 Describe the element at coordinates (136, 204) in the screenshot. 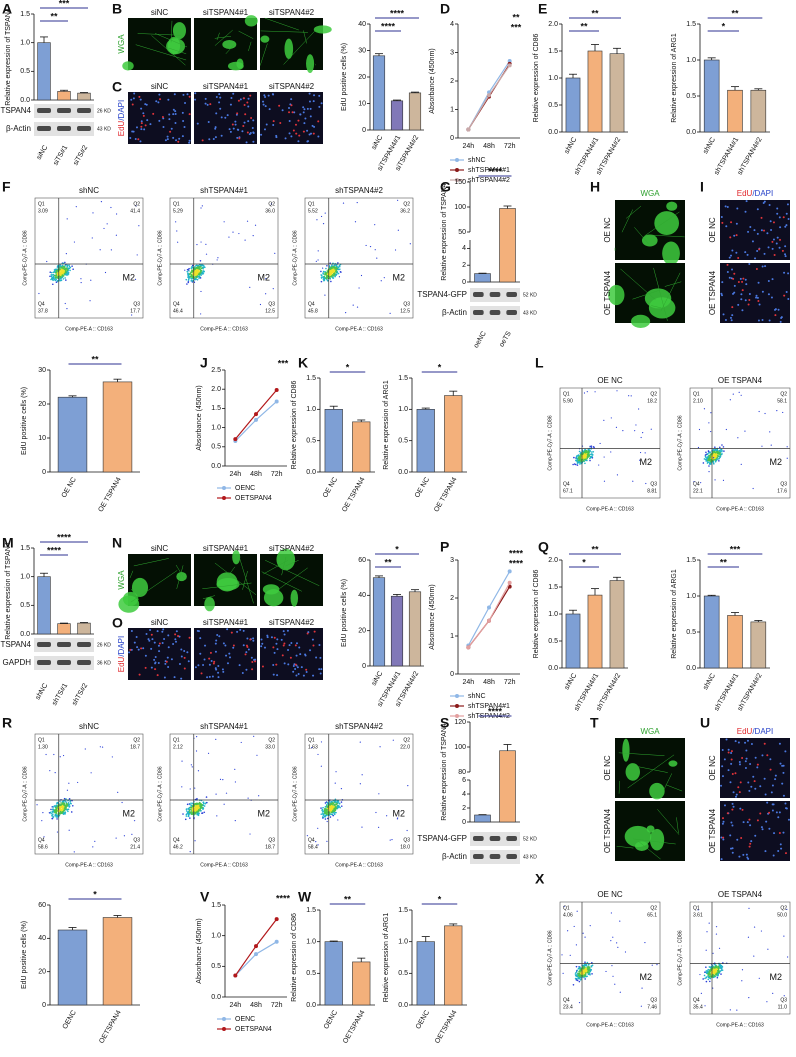

I see `quadrant-name: Q2` at that location.